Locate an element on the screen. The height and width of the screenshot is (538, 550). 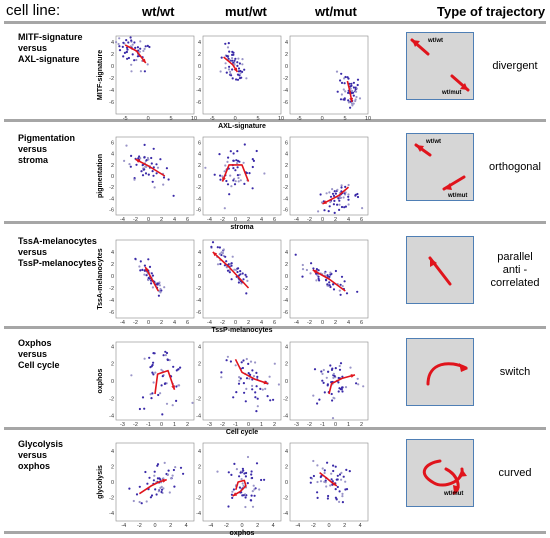
x-tick-label: 2 is located at coordinates (344, 526).